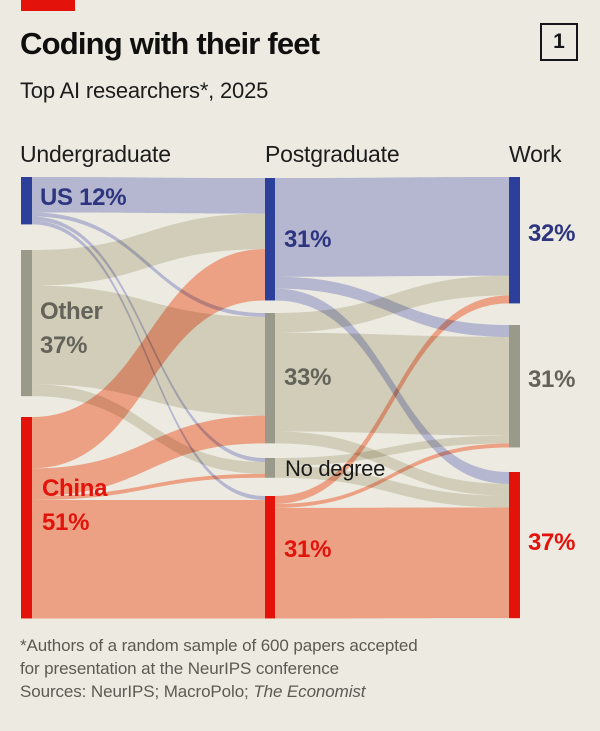  What do you see at coordinates (270, 557) in the screenshot?
I see `sankey-node-p_china` at bounding box center [270, 557].